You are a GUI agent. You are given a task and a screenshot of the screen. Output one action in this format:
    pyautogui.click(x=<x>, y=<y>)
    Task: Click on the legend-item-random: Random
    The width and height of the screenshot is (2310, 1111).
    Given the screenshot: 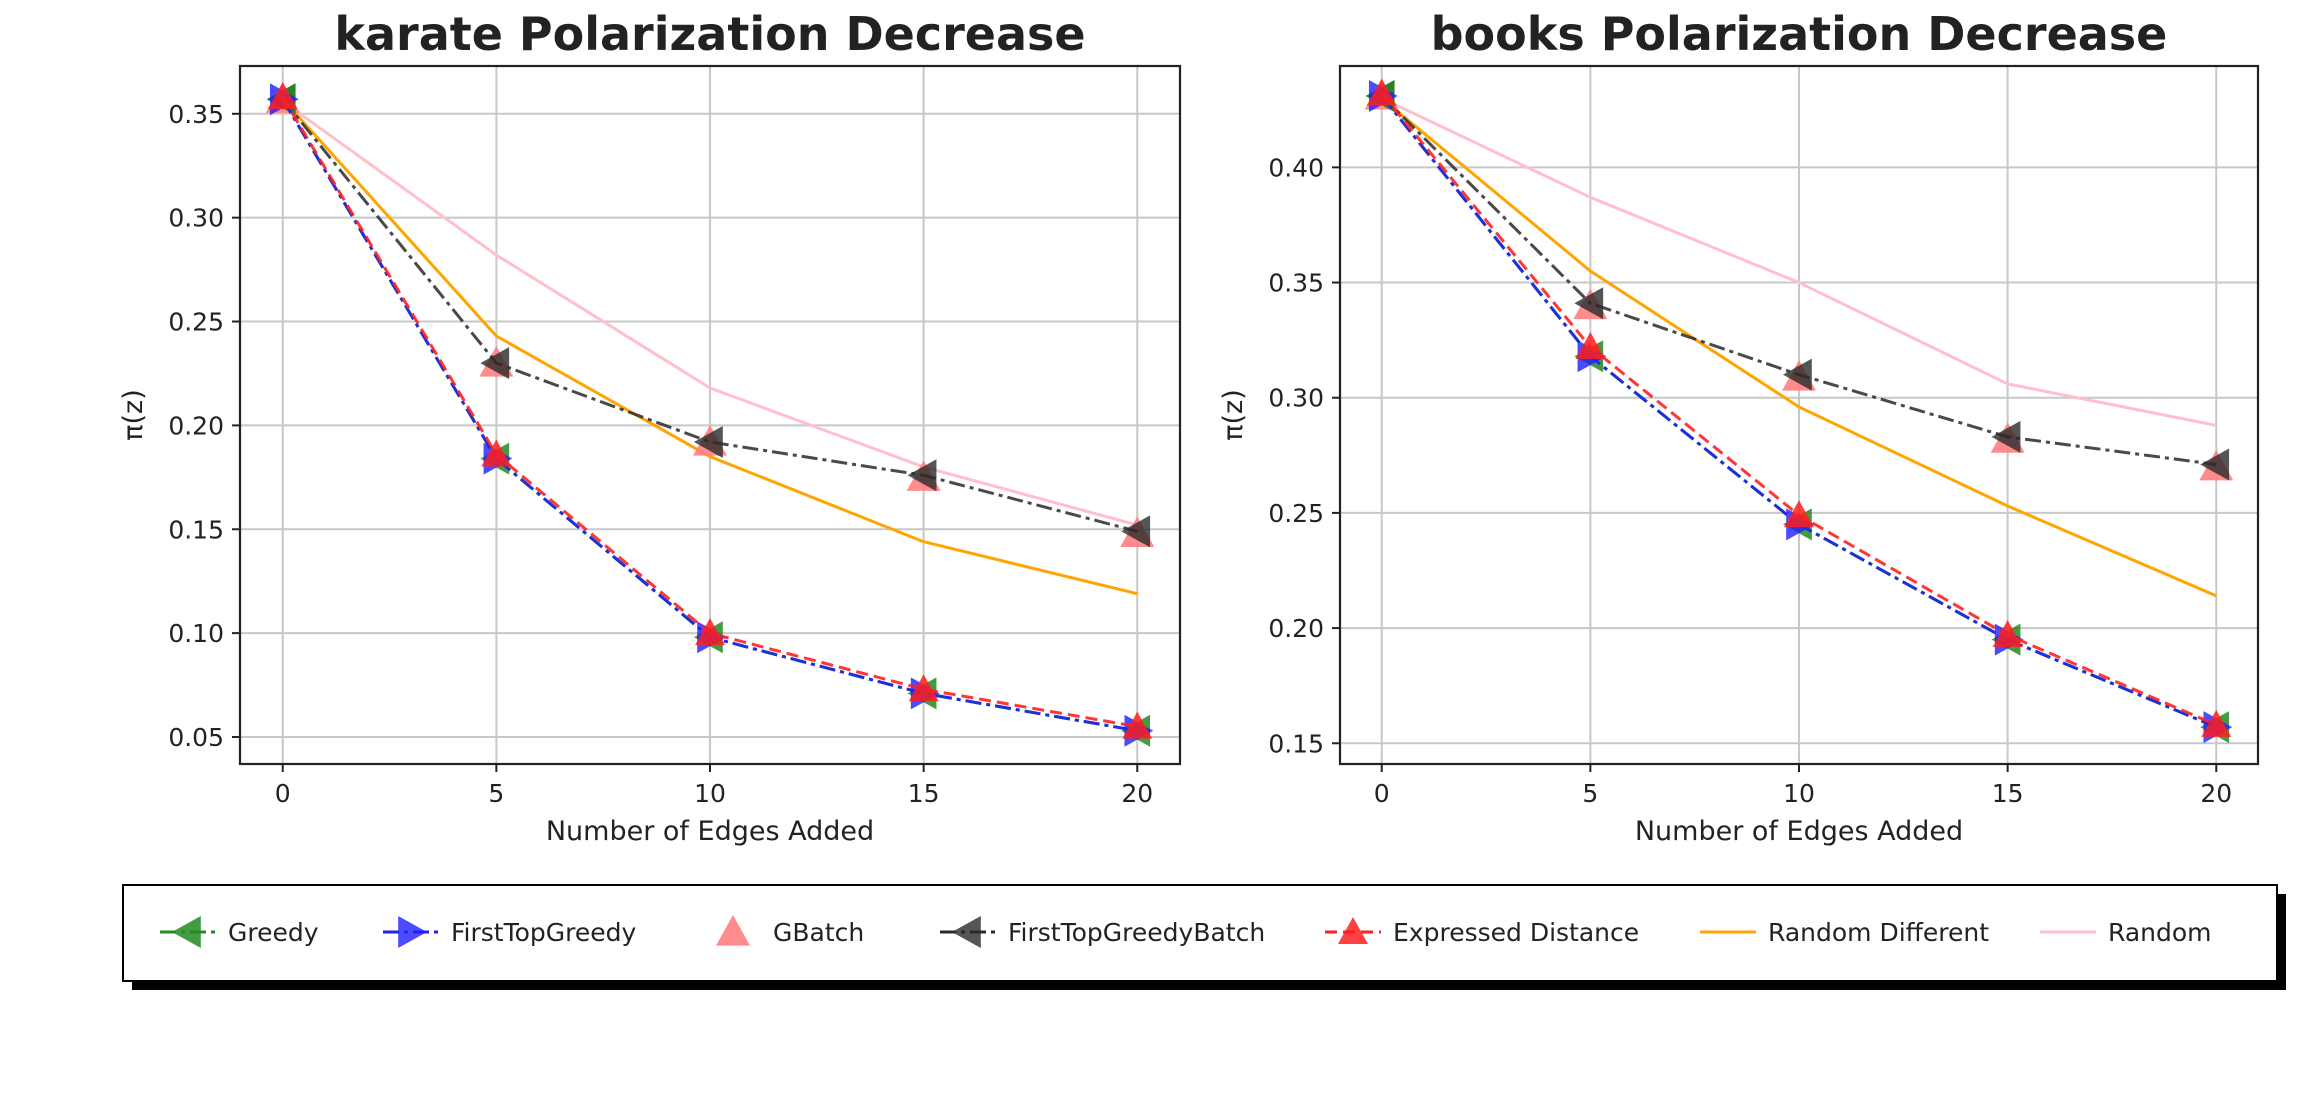 What is the action you would take?
    pyautogui.click(x=2126, y=932)
    